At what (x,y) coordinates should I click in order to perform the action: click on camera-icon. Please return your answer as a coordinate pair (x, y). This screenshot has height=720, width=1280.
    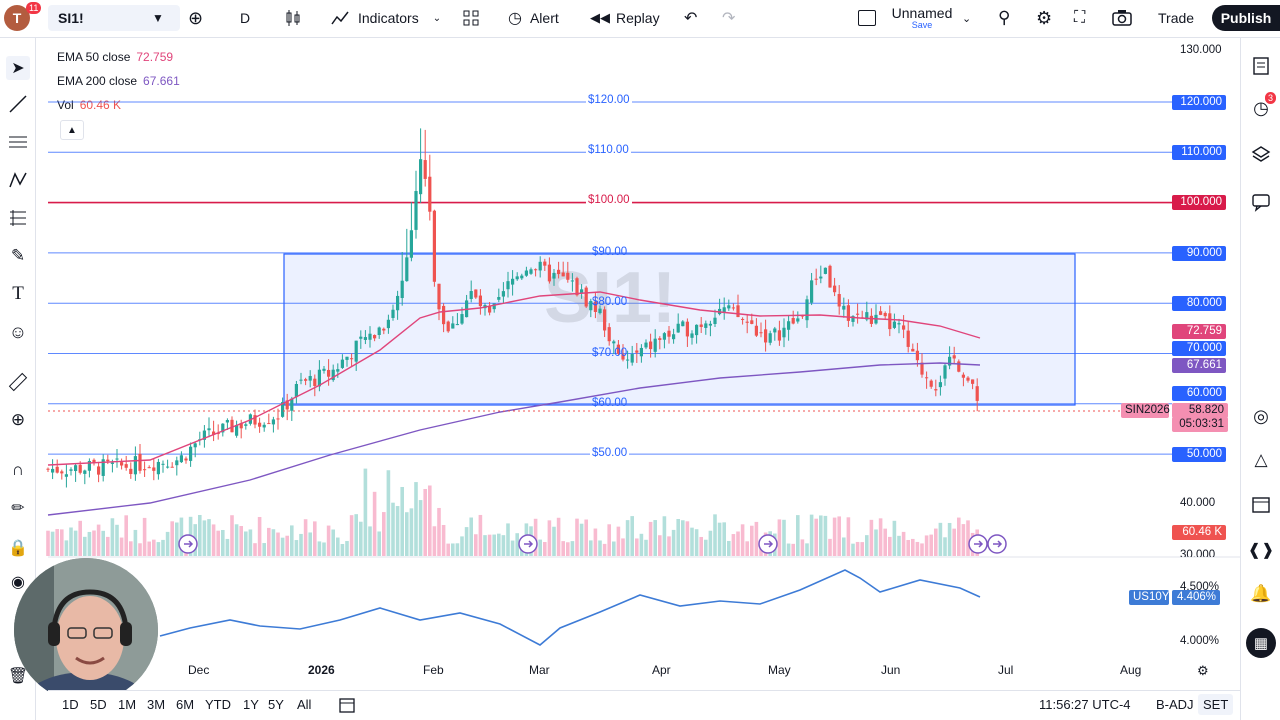
    Looking at the image, I should click on (1122, 18).